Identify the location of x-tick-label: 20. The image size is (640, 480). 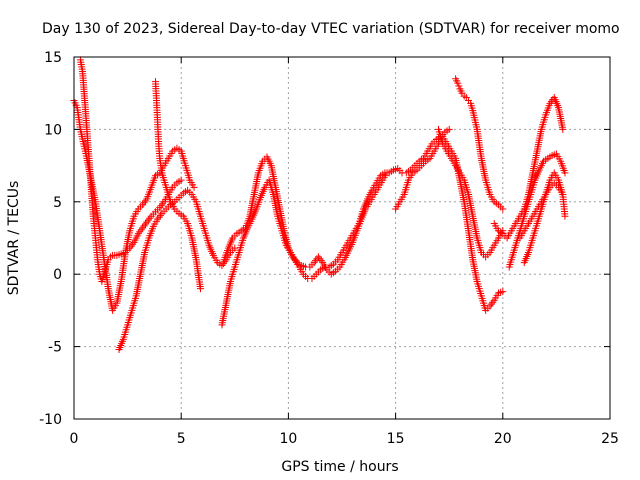
(503, 439).